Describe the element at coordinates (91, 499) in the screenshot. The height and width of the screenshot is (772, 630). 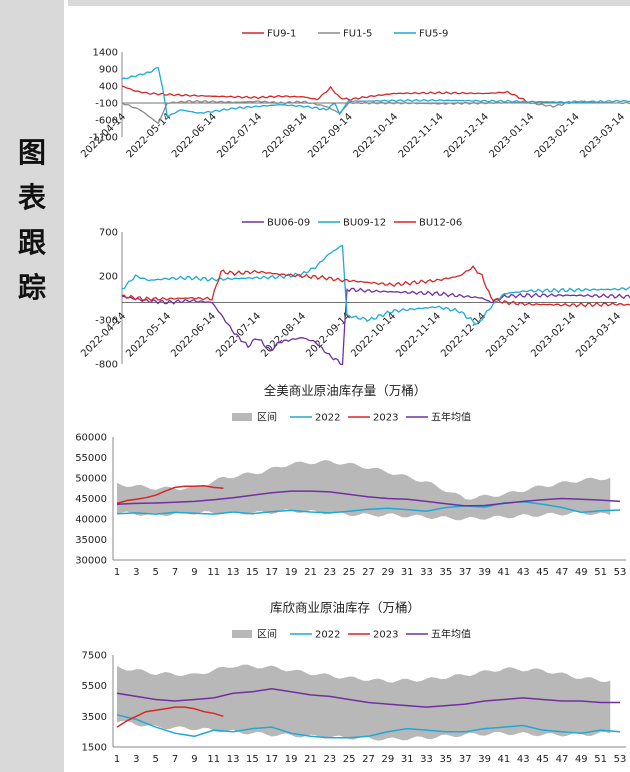
I see `y-tick-label: 45000` at that location.